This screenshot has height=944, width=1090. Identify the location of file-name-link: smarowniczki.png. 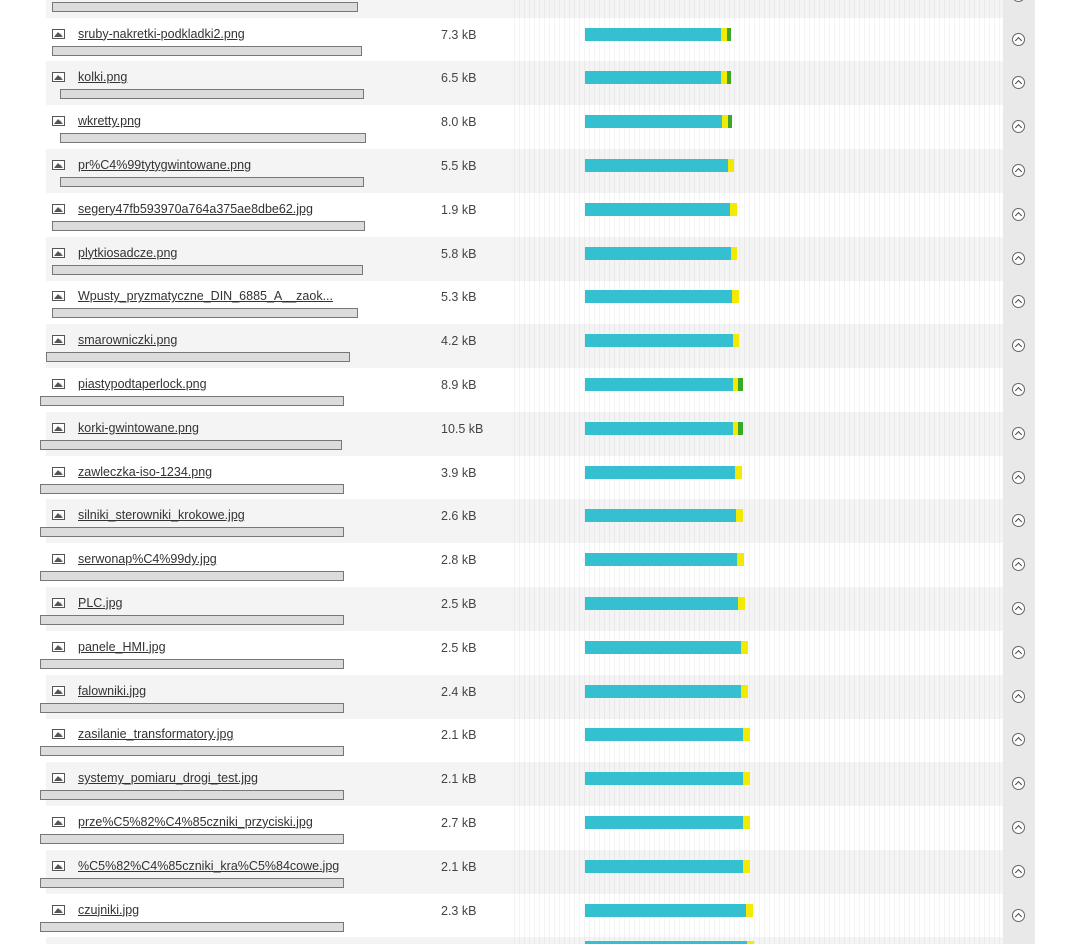
(128, 340).